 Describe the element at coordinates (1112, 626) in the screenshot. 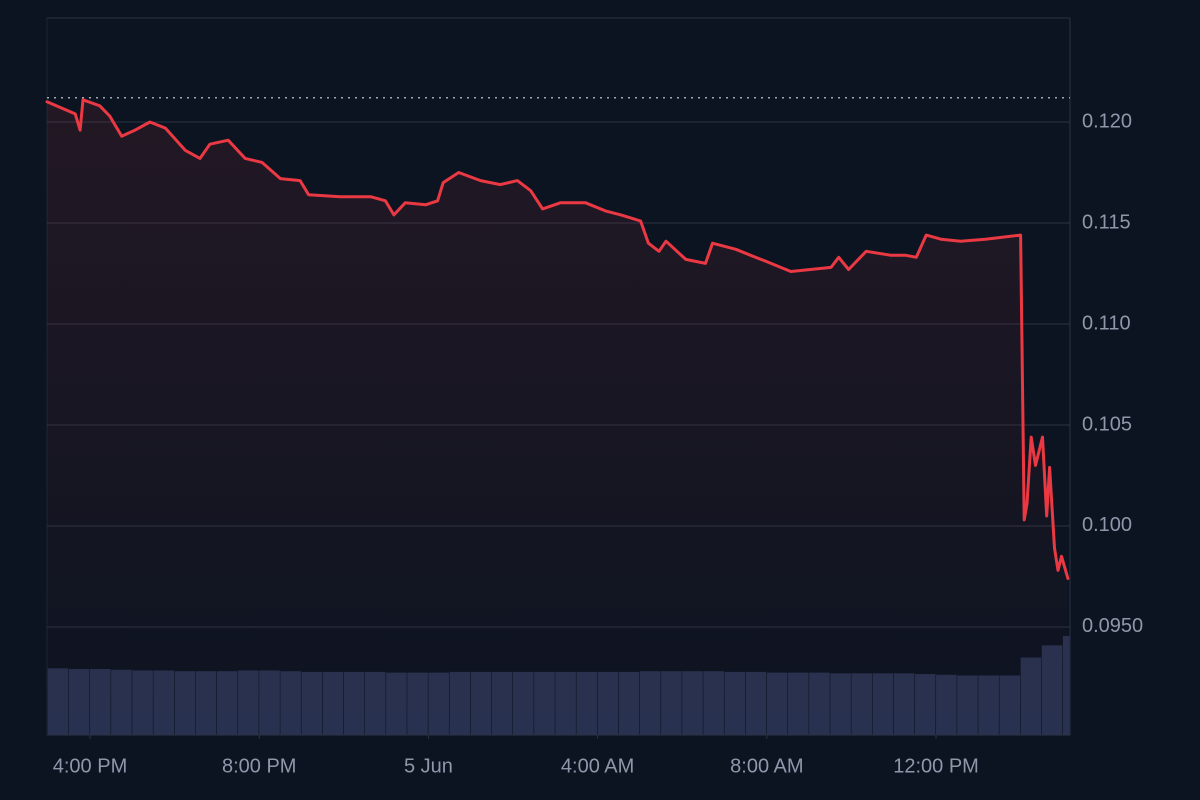

I see `y-tick-label: 0.0950` at that location.